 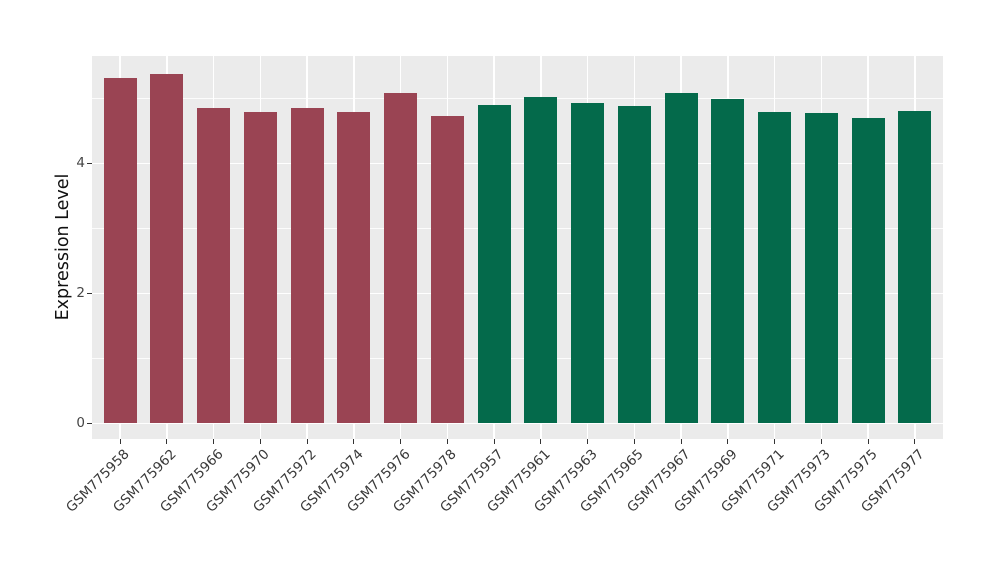 I want to click on y-tick-label-2: 2, so click(x=80, y=293).